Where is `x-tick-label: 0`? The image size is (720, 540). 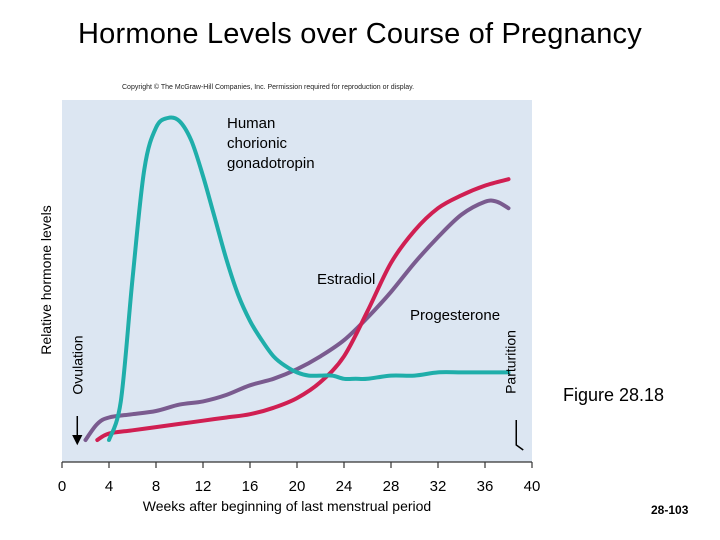 x-tick-label: 0 is located at coordinates (62, 486).